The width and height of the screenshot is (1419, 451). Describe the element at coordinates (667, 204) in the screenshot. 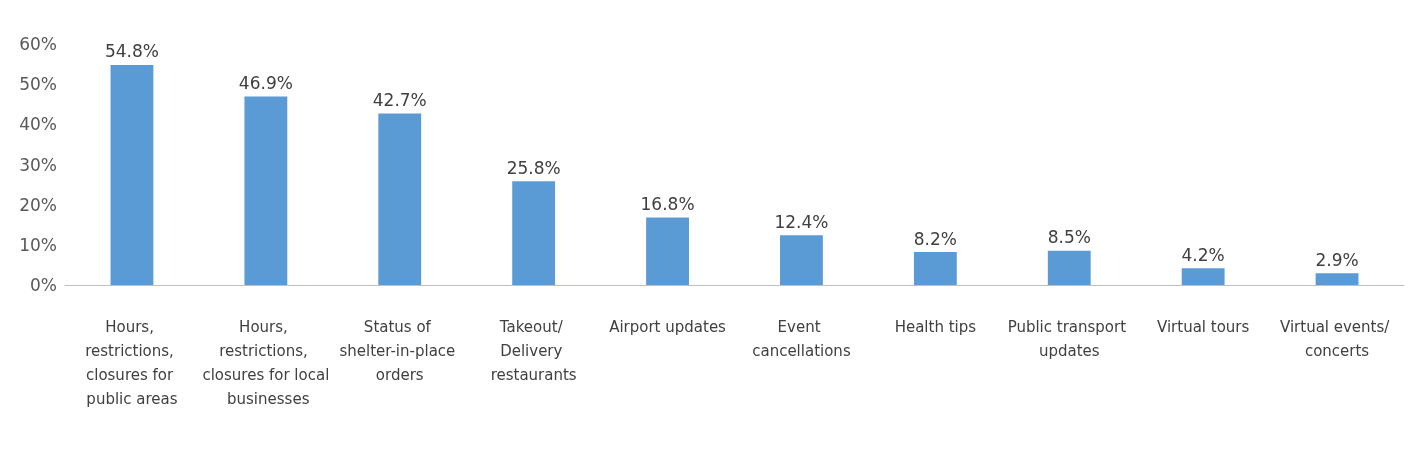

I see `data-label: 16.8%` at that location.